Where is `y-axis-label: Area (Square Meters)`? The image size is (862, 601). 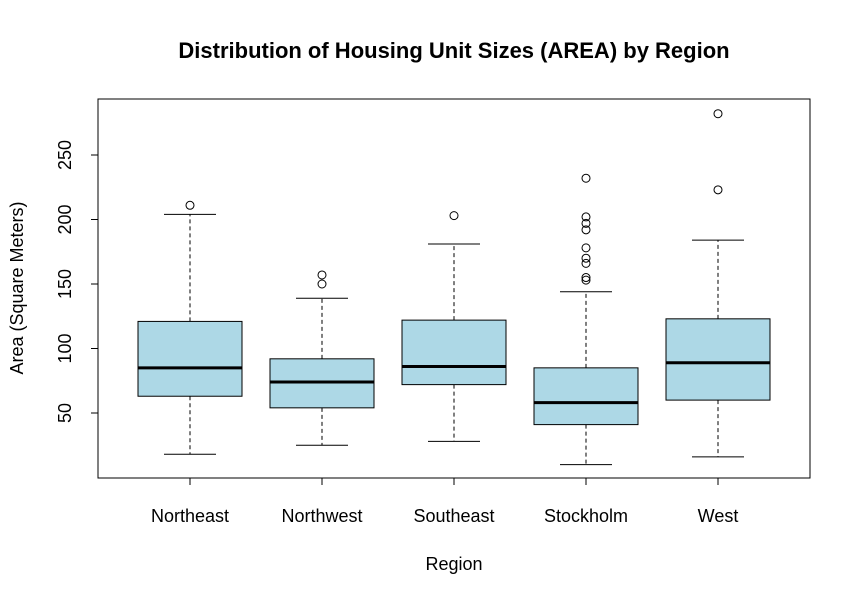
y-axis-label: Area (Square Meters) is located at coordinates (17, 287).